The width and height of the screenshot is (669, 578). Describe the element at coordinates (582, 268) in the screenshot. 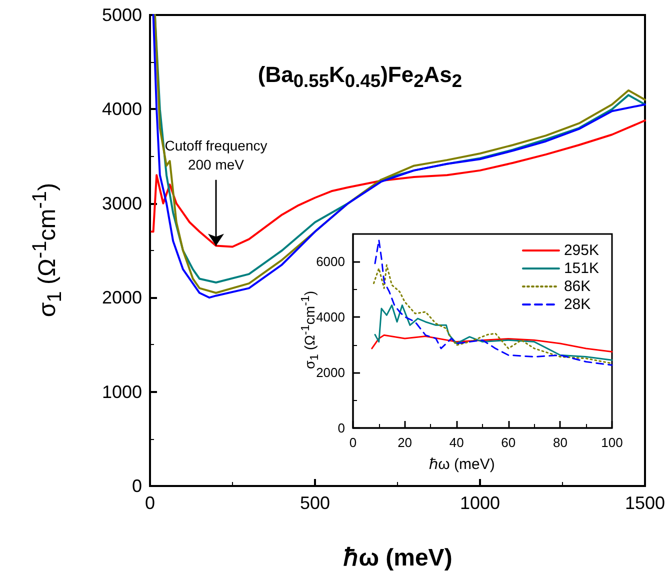

I see `legend-label: 151K` at that location.